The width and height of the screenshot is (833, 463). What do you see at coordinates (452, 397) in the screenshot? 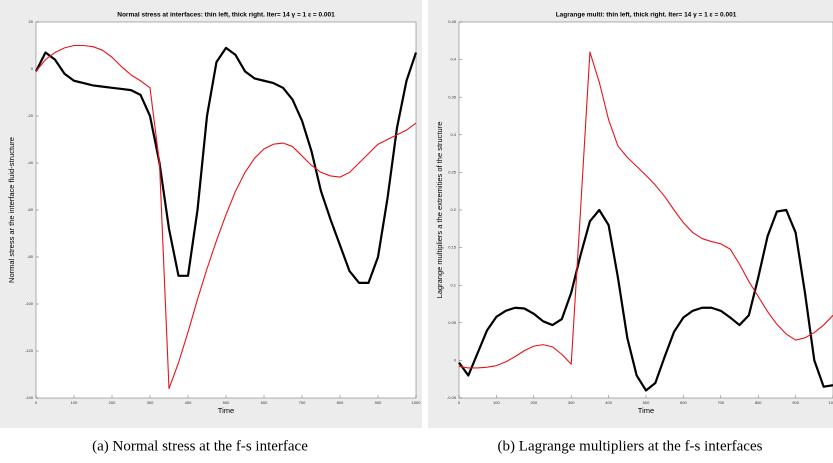
I see `y-tick-label: -0.05` at bounding box center [452, 397].